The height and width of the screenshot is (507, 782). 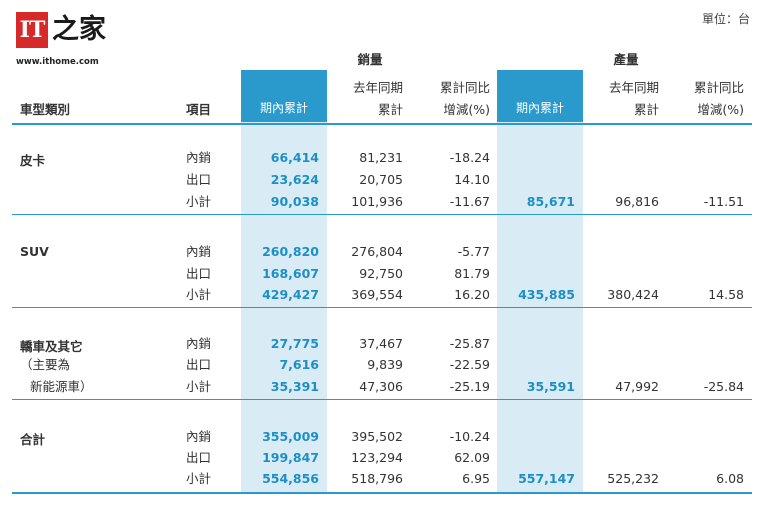 What do you see at coordinates (377, 87) in the screenshot?
I see `sales-last-year-header-1: 去年同期` at bounding box center [377, 87].